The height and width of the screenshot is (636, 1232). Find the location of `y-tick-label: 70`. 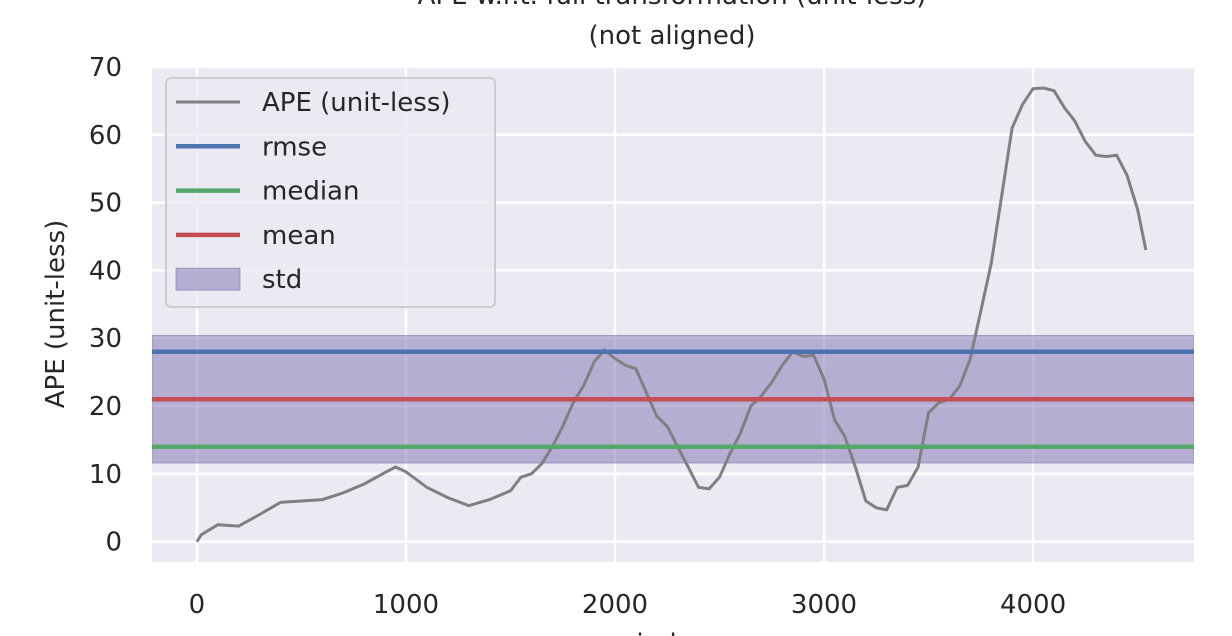

y-tick-label: 70 is located at coordinates (105, 68).